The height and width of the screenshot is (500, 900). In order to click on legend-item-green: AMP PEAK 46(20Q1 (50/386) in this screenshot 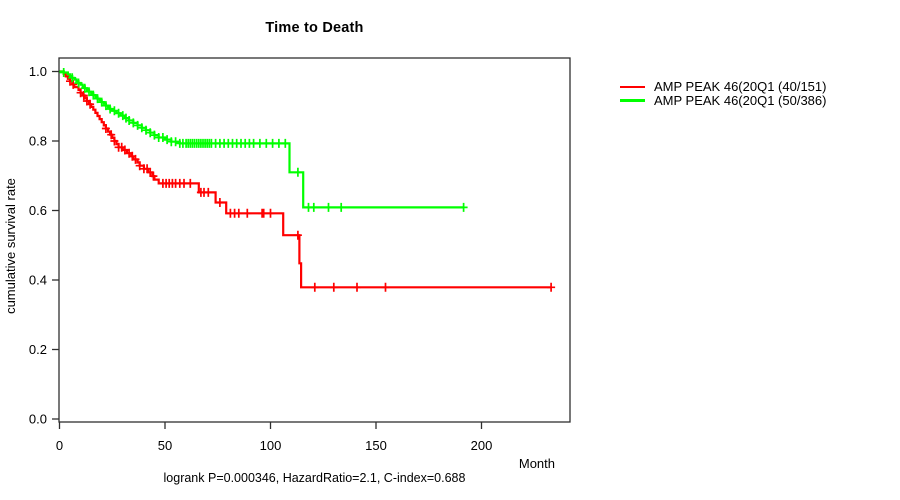, I will do `click(723, 100)`.